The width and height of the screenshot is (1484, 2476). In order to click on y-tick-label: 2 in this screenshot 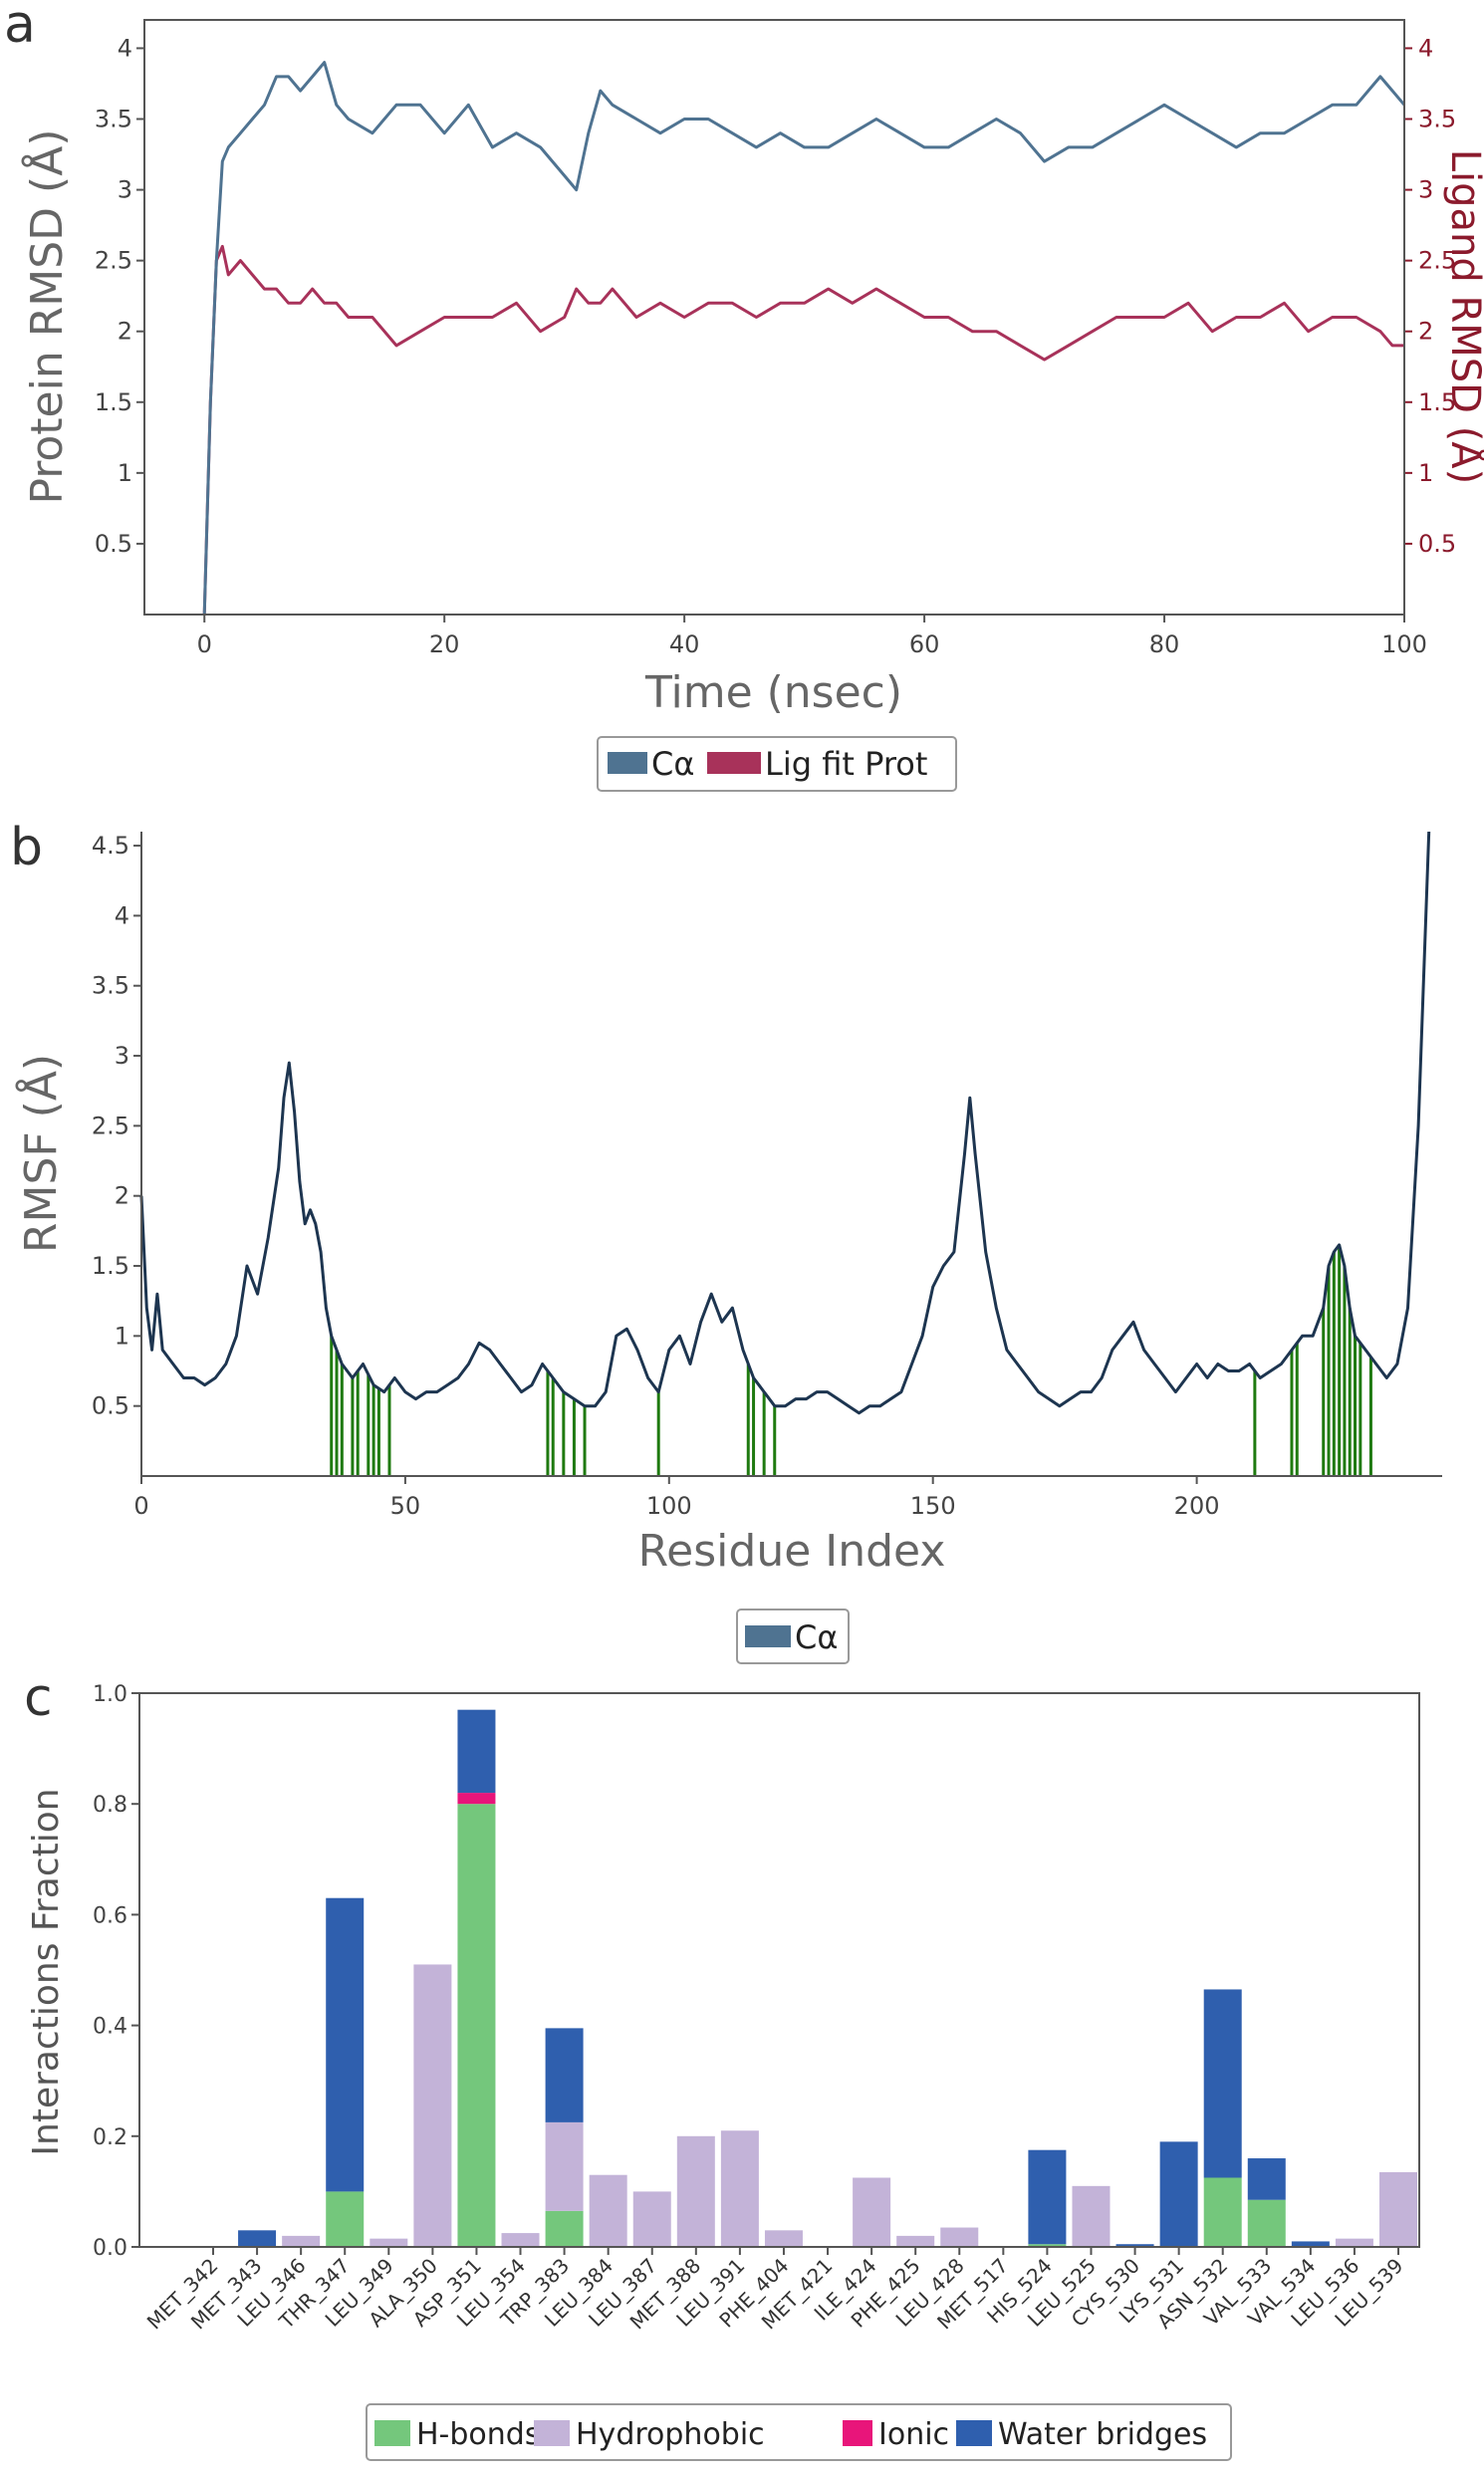, I will do `click(122, 1196)`.